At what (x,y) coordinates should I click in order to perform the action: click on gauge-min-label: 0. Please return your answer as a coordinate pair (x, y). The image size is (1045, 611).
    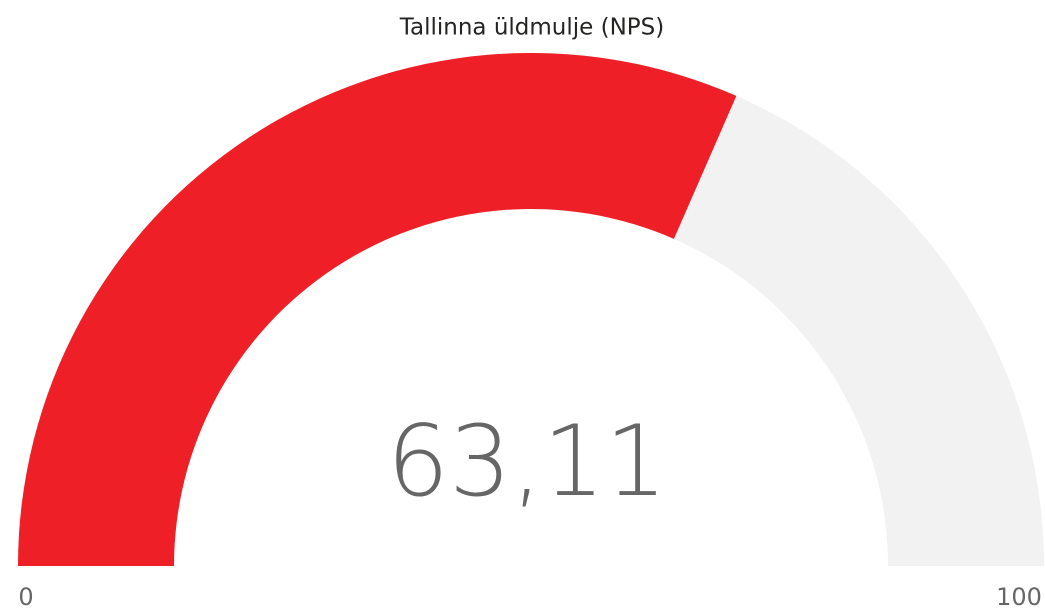
    Looking at the image, I should click on (25, 597).